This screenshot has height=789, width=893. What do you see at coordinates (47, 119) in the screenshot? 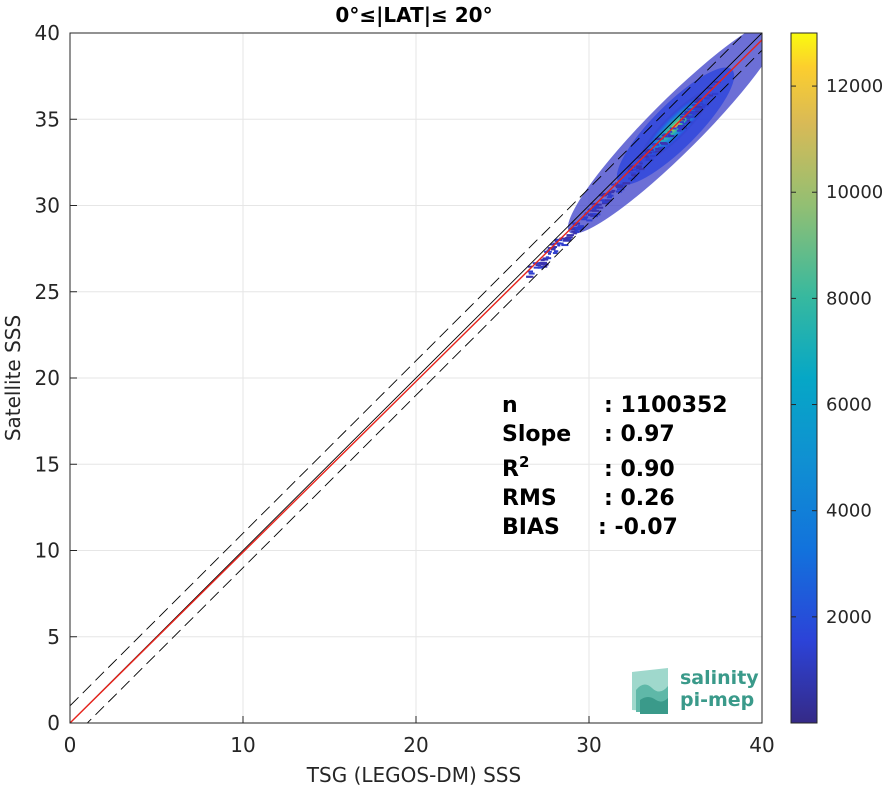
I see `y-tick-label: 35` at bounding box center [47, 119].